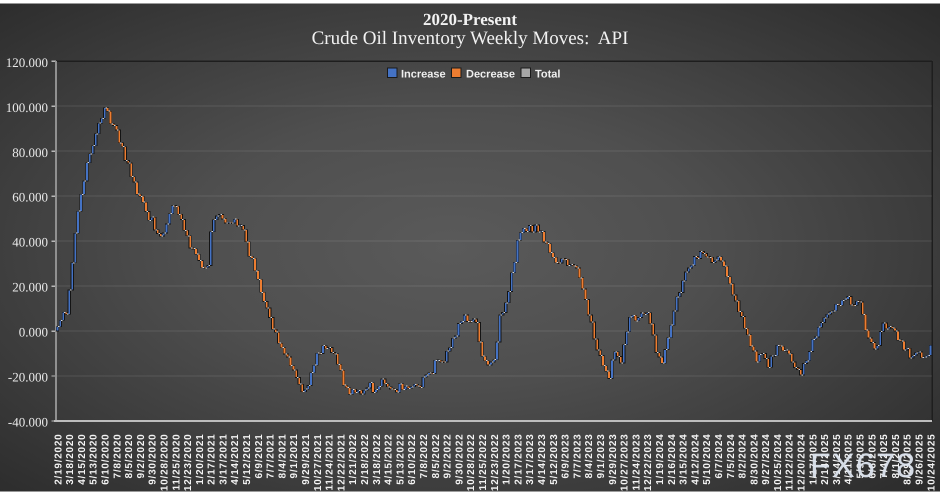 This screenshot has height=500, width=940. Describe the element at coordinates (672, 459) in the screenshot. I see `svg-text: 2/16/2024` at that location.